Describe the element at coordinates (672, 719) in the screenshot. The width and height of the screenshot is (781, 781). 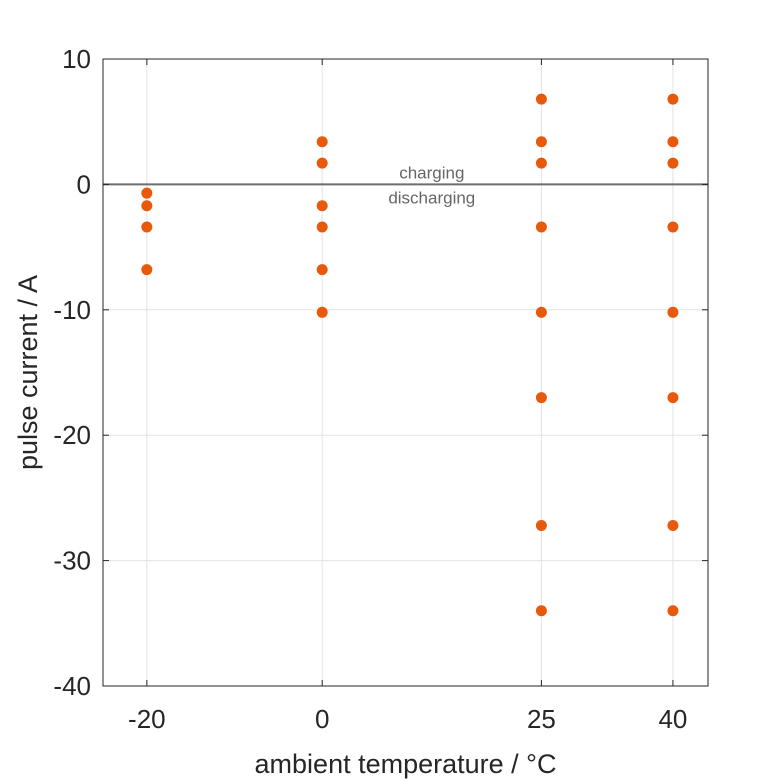
I see `x-tick-label: 40` at that location.